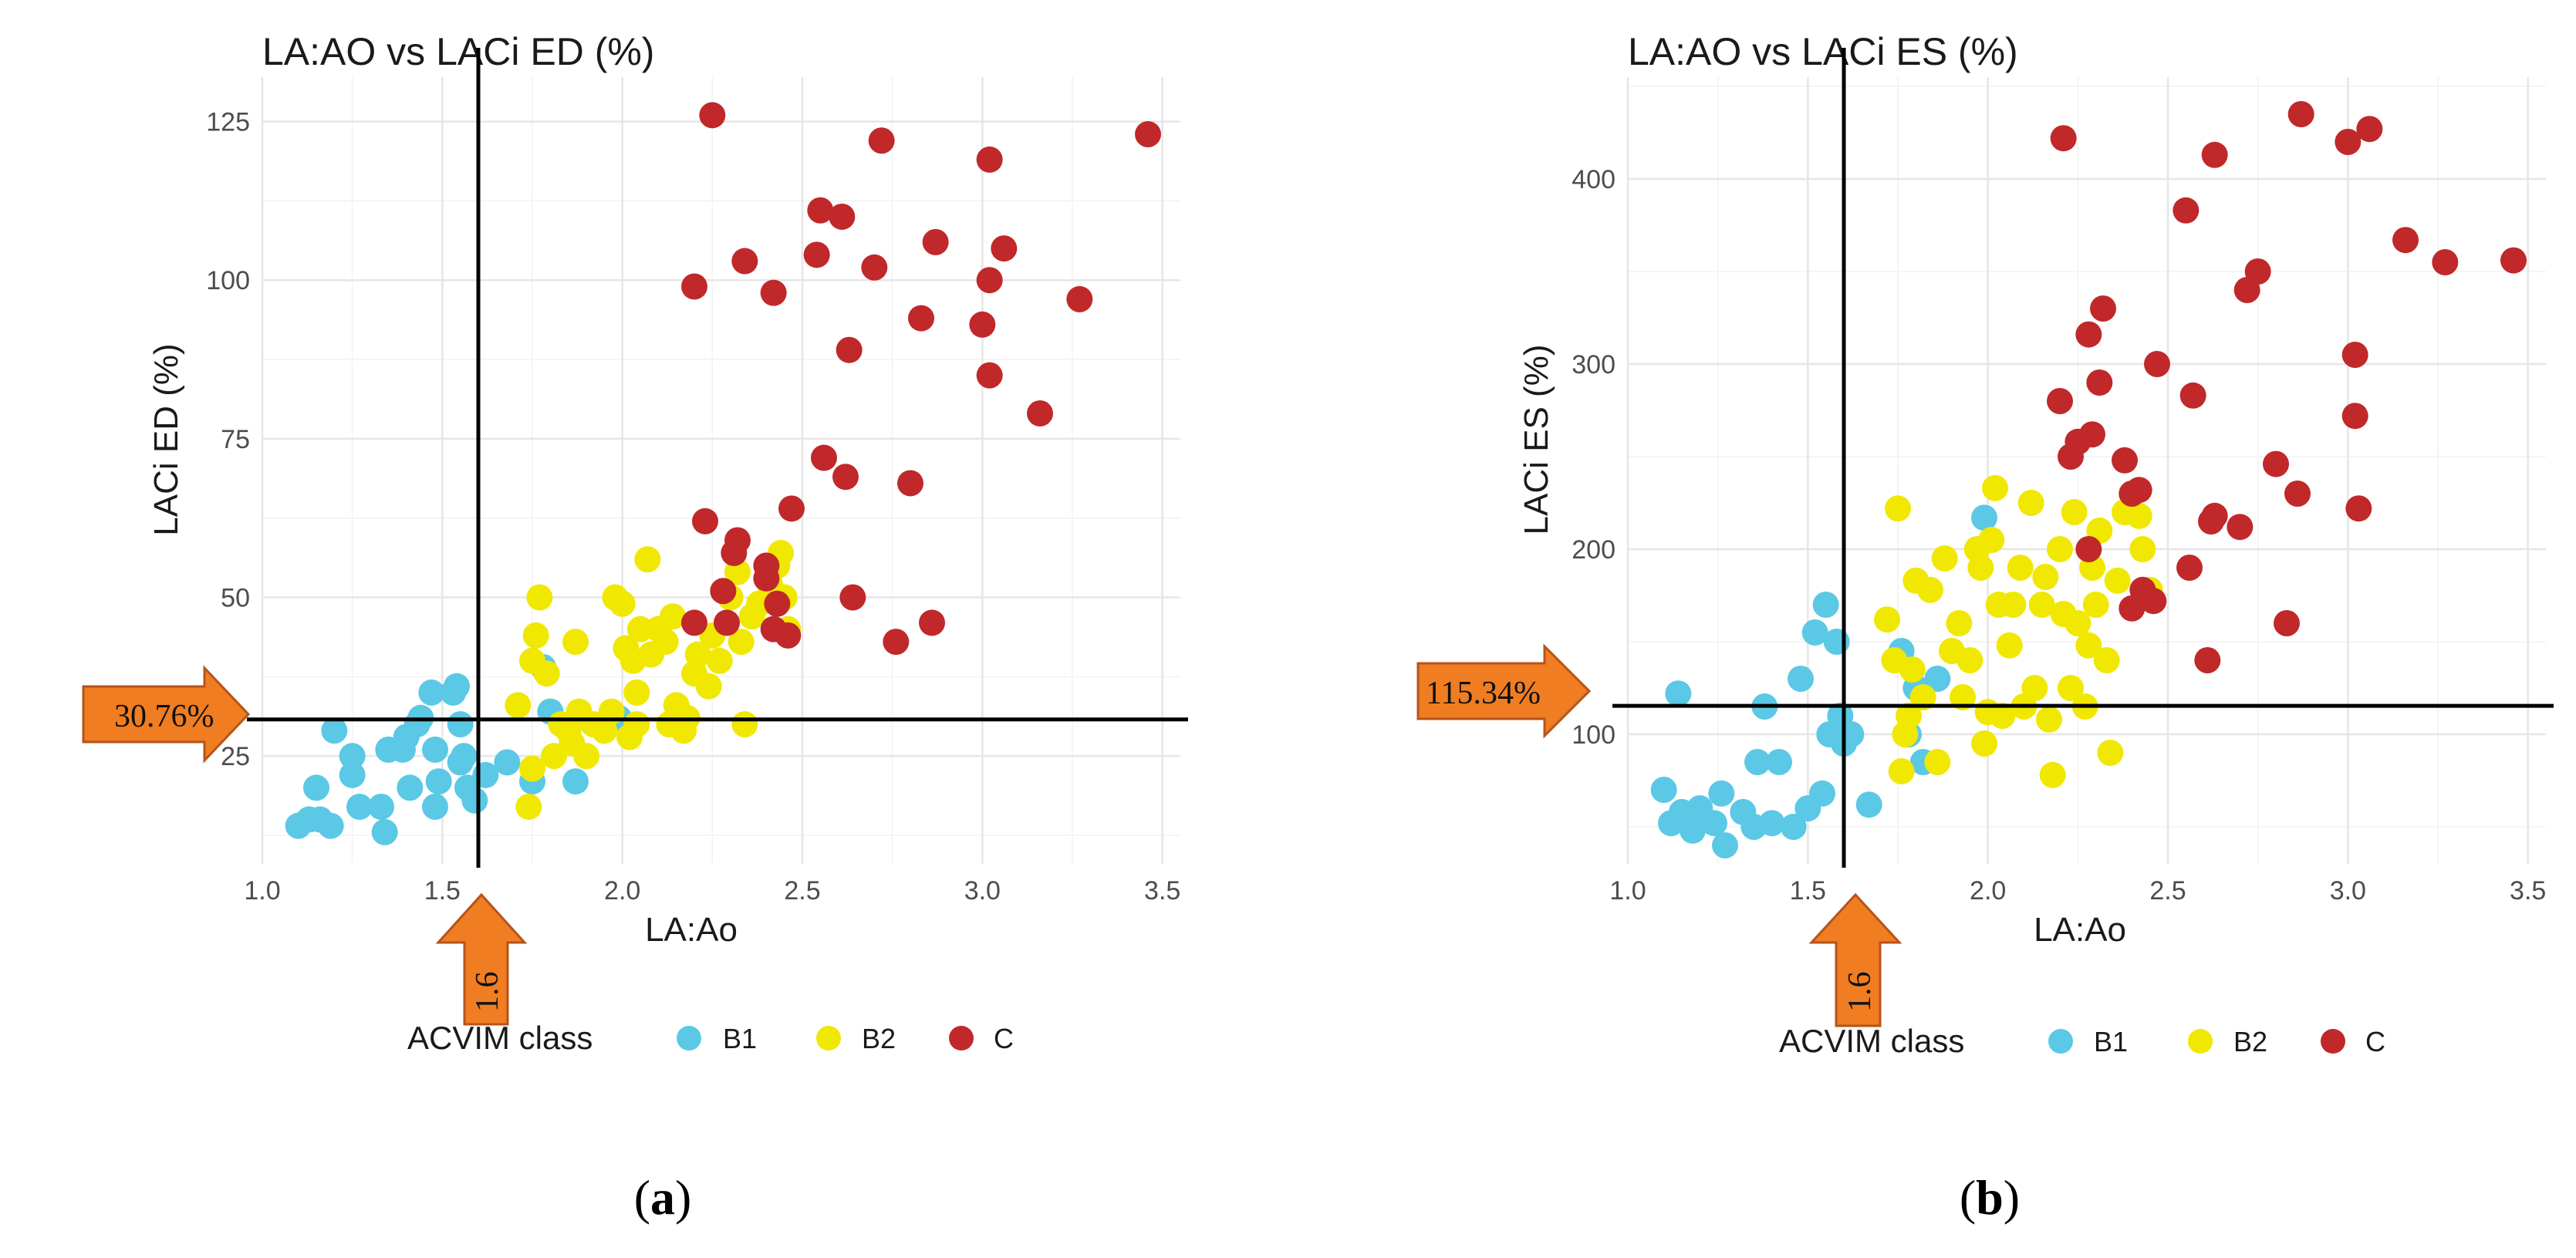  Describe the element at coordinates (1990, 1197) in the screenshot. I see `panel-label-b: (b)` at that location.